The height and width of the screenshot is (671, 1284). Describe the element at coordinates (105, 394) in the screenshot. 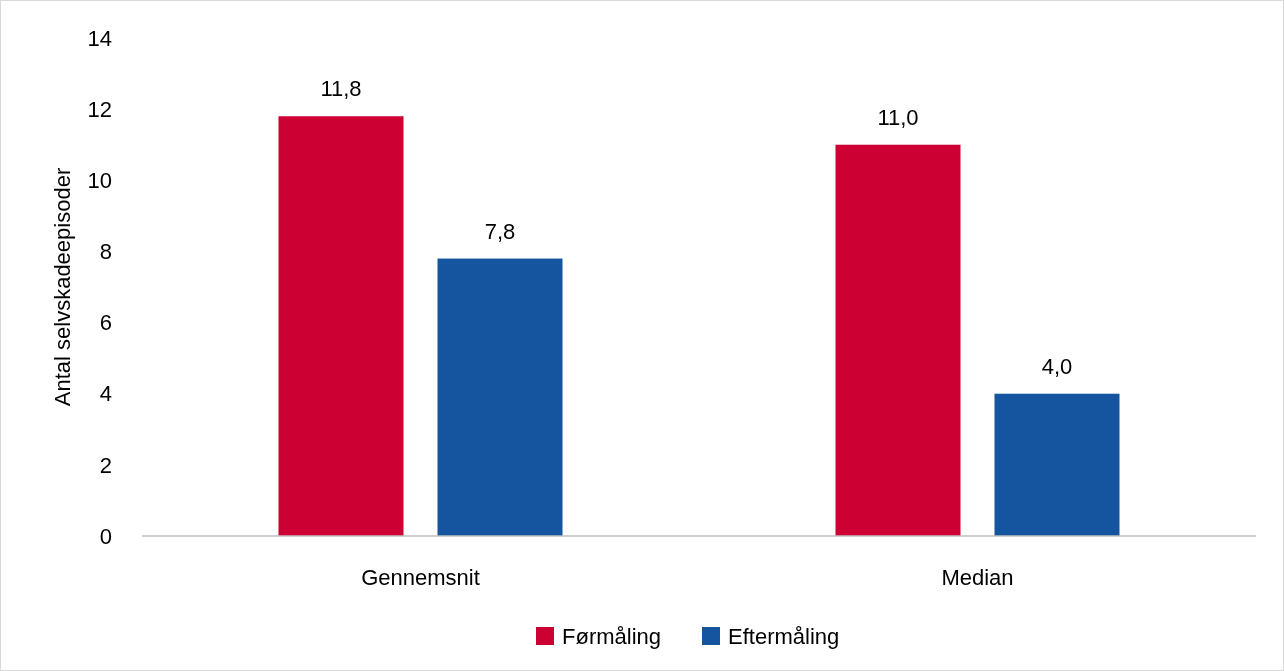

I see `y-tick-label: 4` at that location.